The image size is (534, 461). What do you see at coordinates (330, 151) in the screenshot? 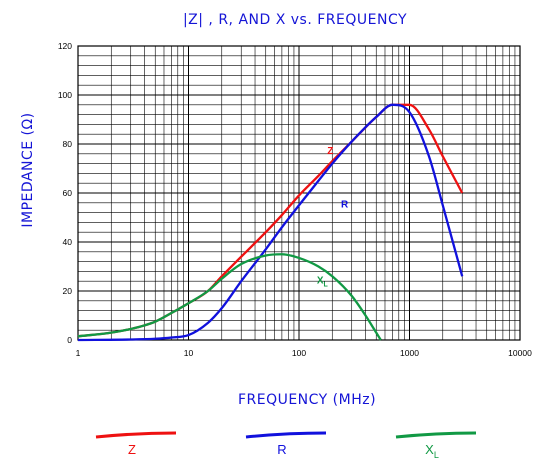
I see `curve-label-z: Z` at bounding box center [330, 151].